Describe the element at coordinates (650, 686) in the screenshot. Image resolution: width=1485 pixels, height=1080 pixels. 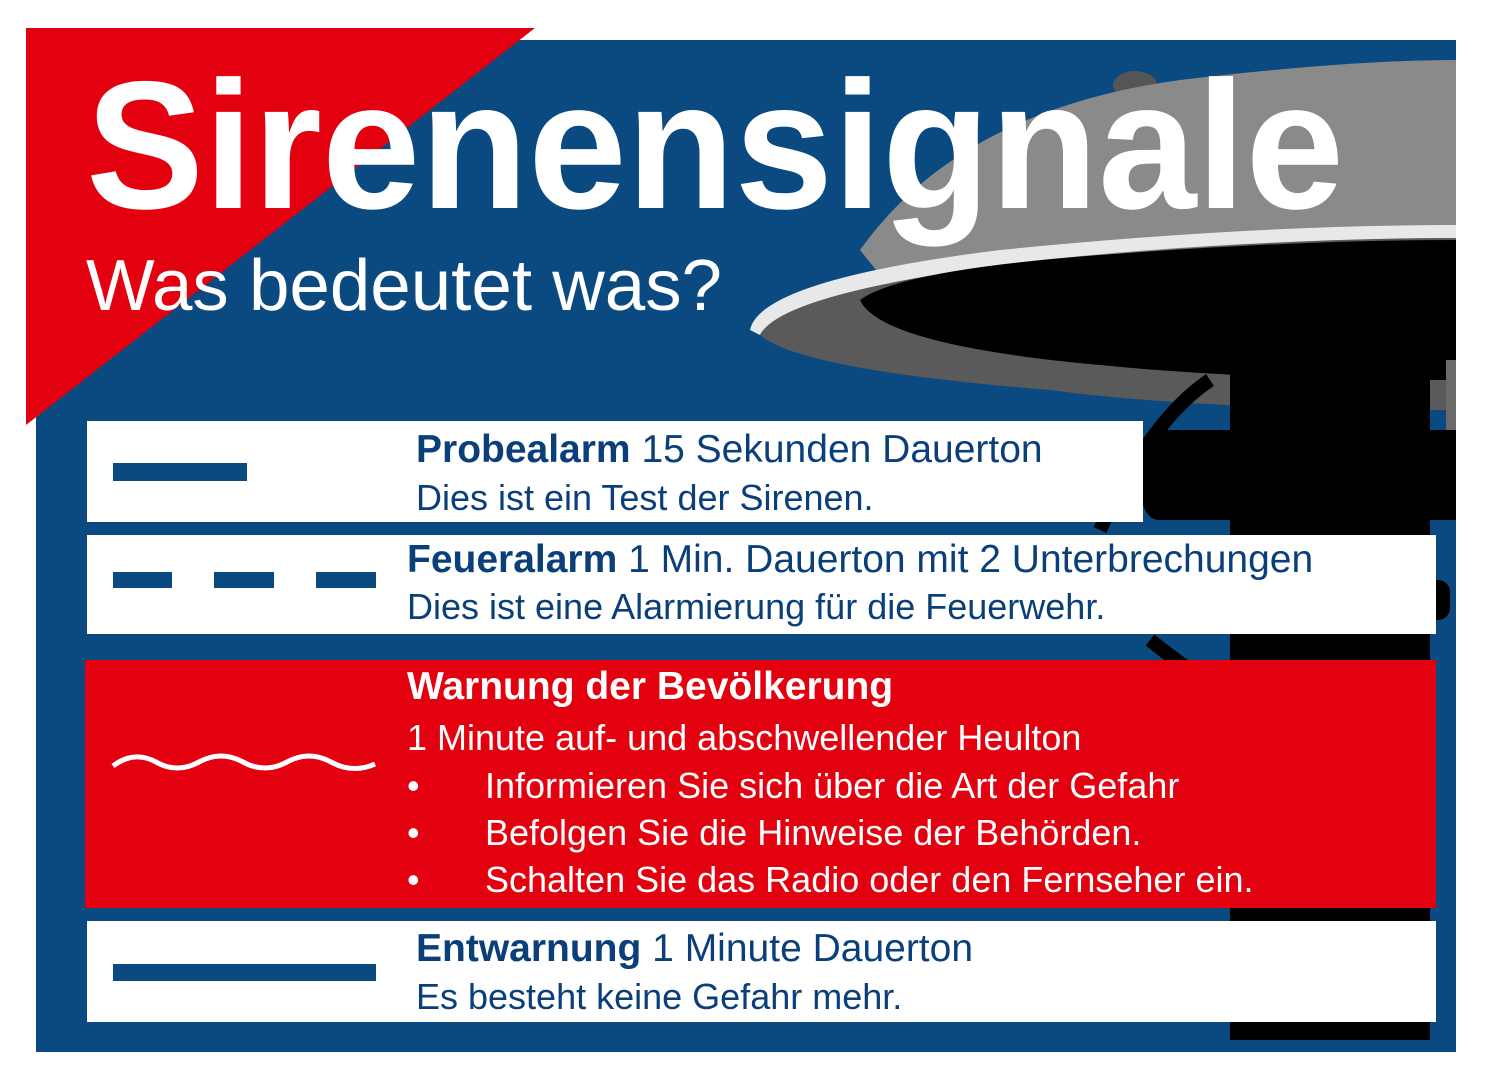
I see `signal-heading: Warnung der Bevölkerung` at that location.